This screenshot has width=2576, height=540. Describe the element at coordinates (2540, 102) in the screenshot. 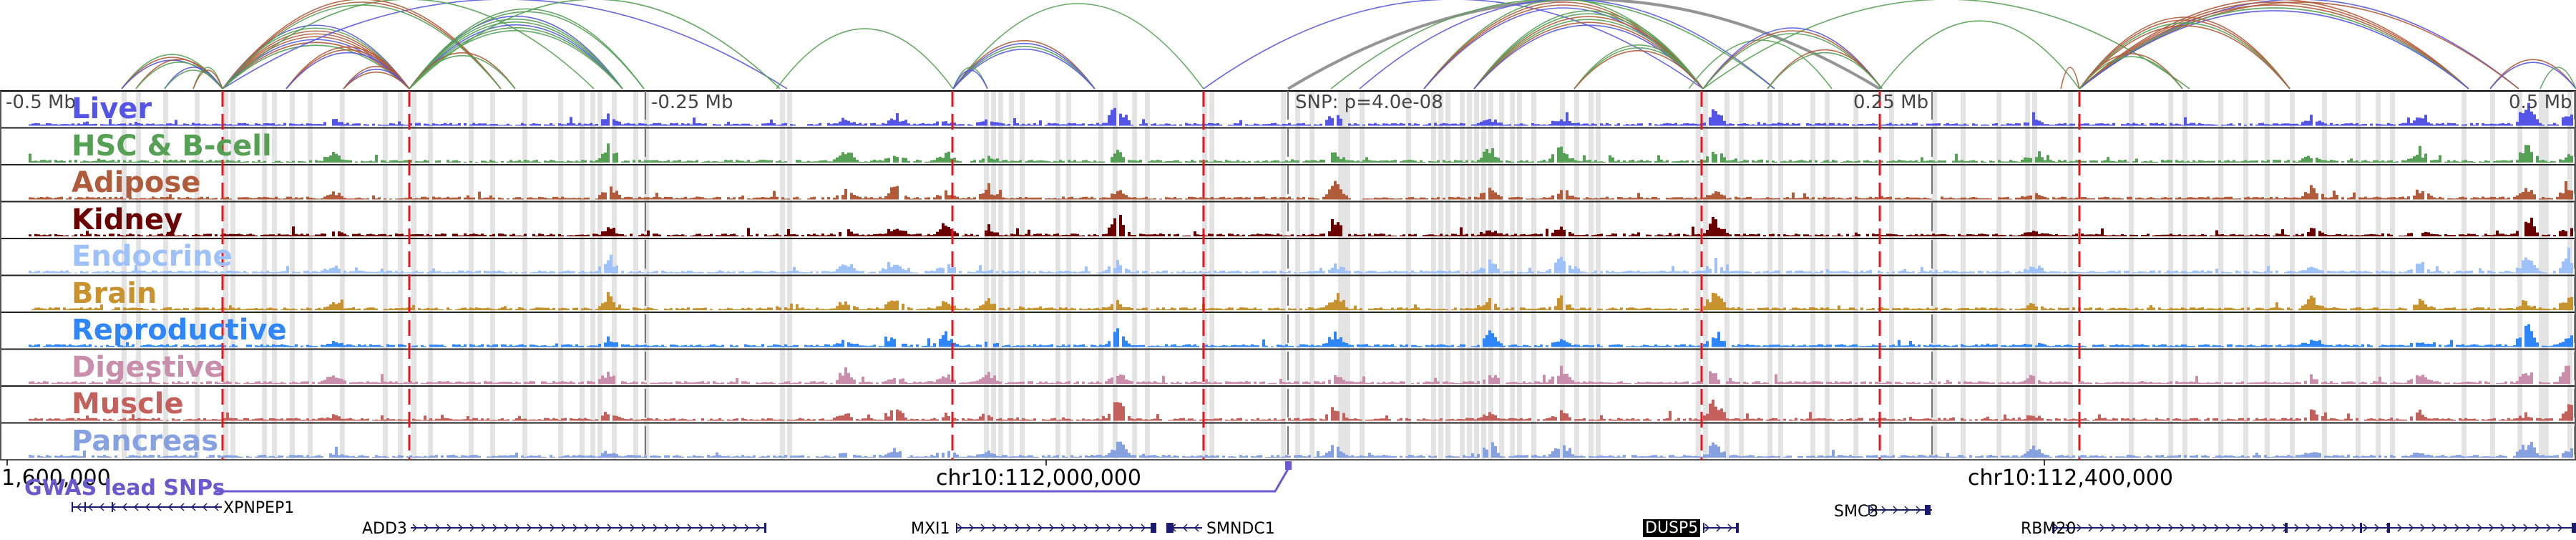

I see `scale-label-0-5mb: 0.5 Mb` at that location.